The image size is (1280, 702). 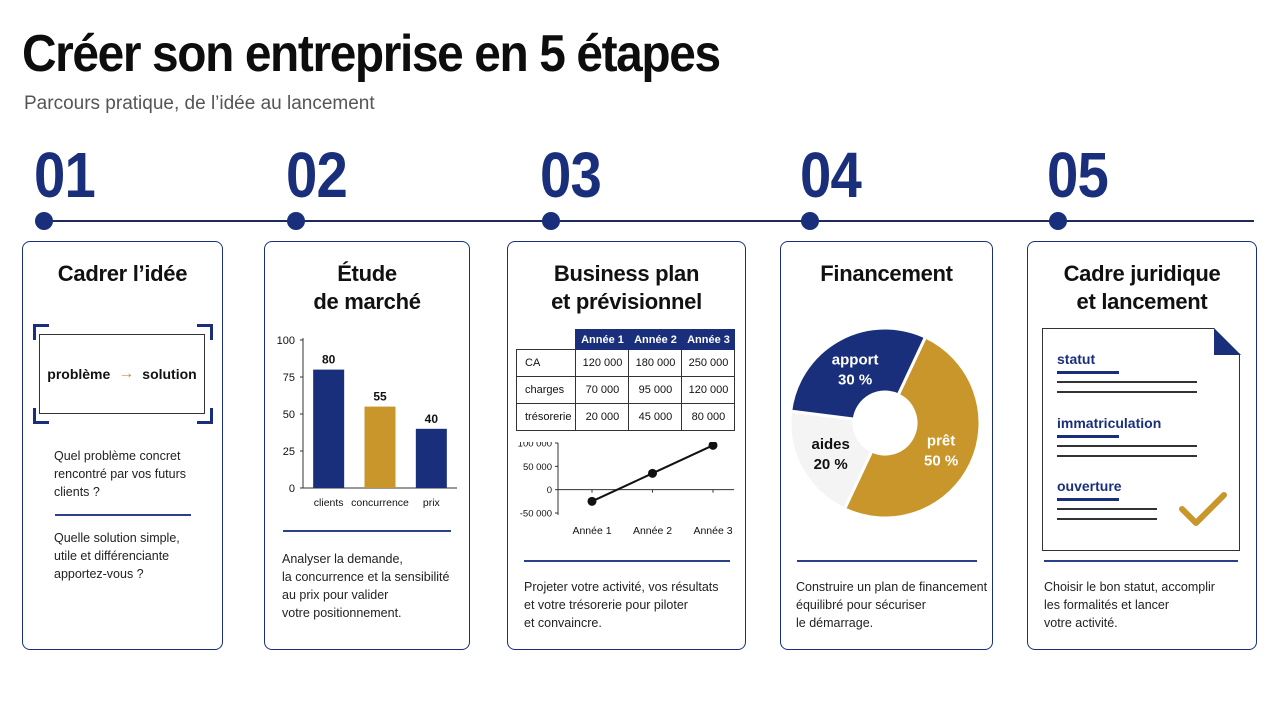 I want to click on bar-concurrence, so click(x=380, y=447).